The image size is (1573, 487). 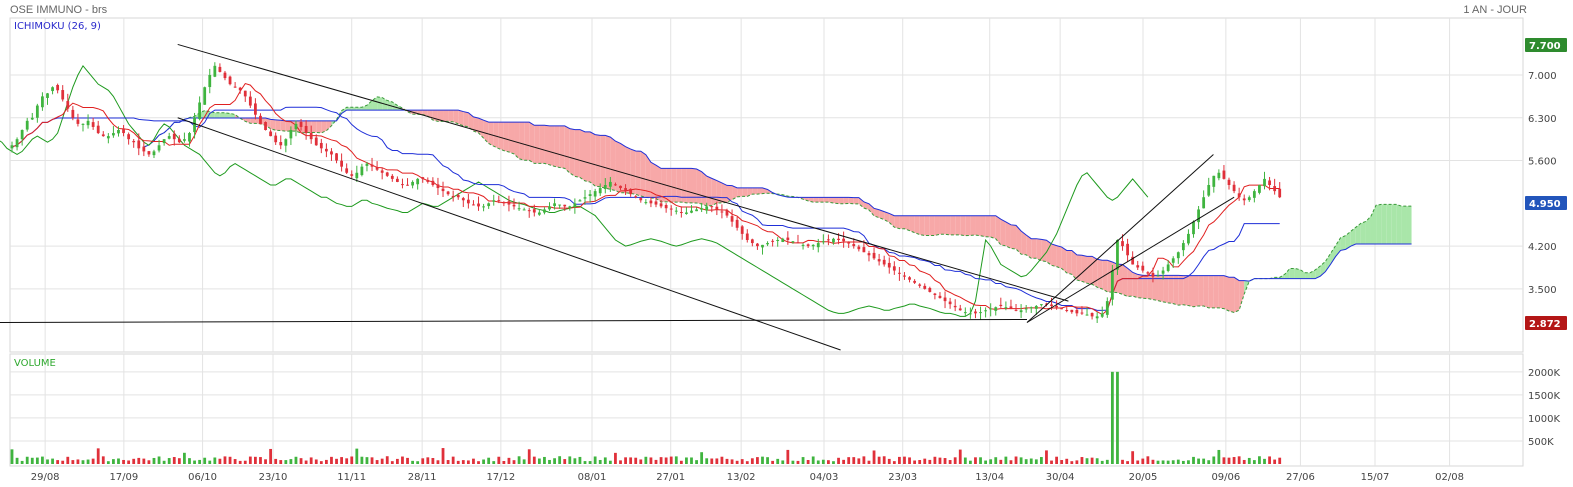 I want to click on chart-period-label: 1 AN - JOUR, so click(x=1495, y=10).